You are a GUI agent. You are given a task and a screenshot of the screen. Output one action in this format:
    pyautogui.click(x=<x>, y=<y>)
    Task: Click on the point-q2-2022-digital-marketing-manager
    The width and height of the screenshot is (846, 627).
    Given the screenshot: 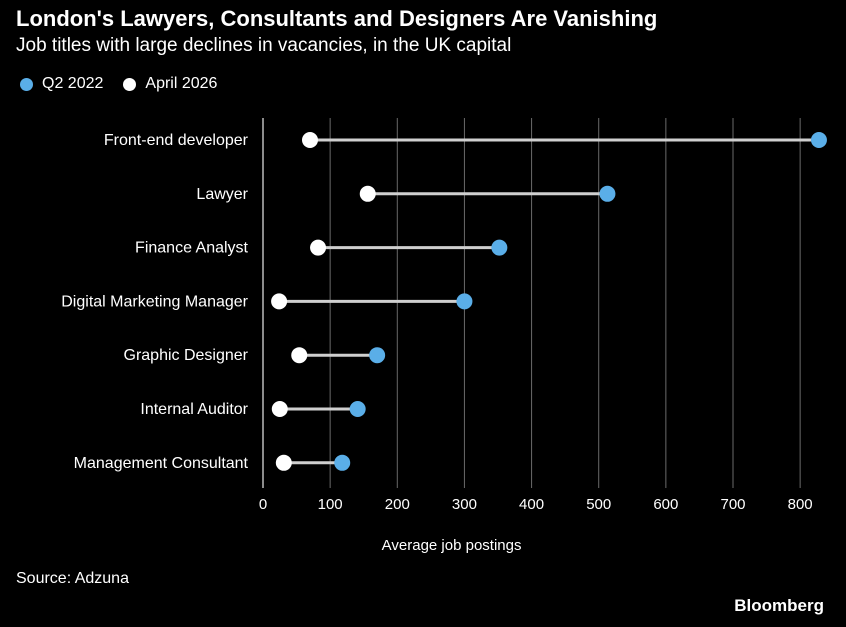 What is the action you would take?
    pyautogui.click(x=464, y=301)
    